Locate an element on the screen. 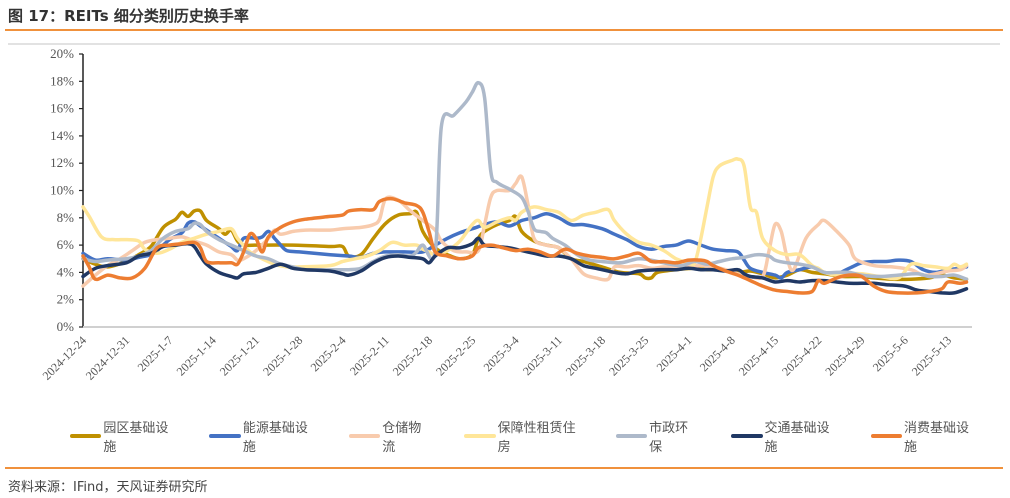 Image resolution: width=1010 pixels, height=498 pixels. x-tick-label: 2025-3-25 is located at coordinates (628, 355).